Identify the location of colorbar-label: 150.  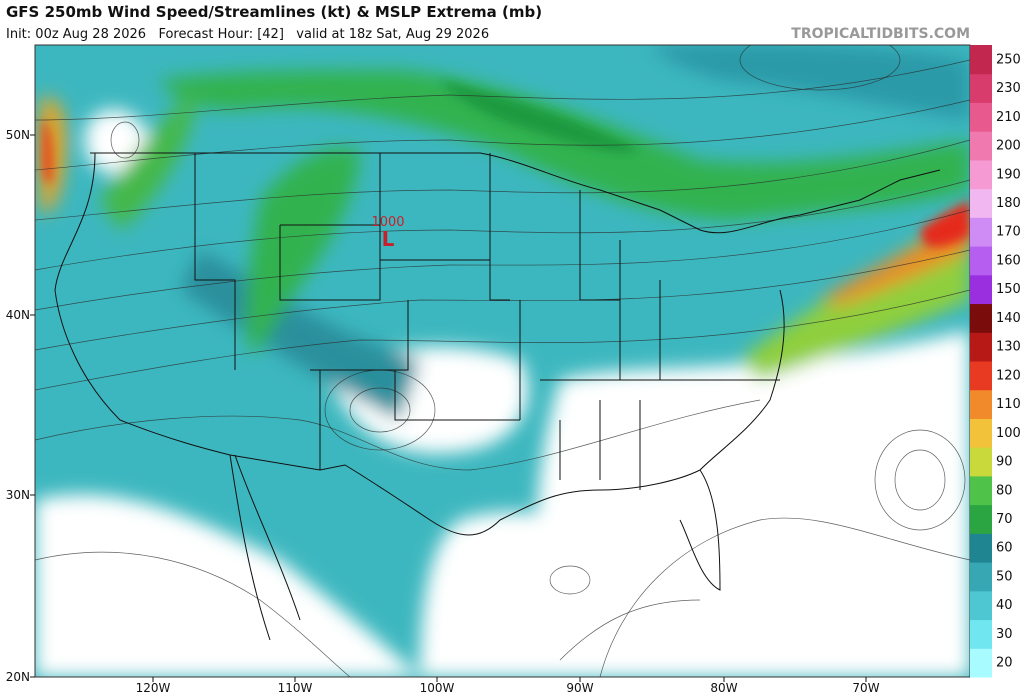
(1008, 289).